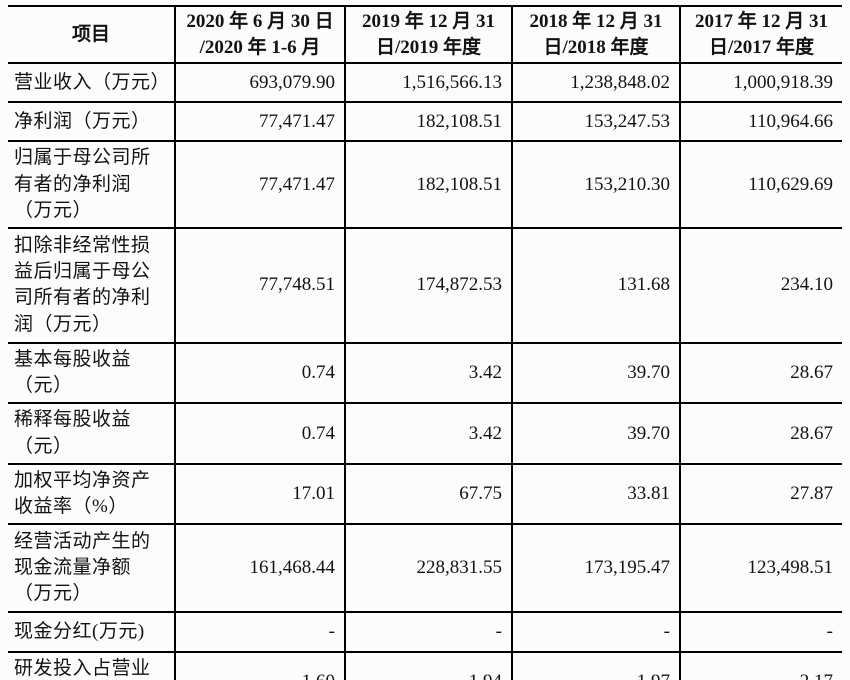 The height and width of the screenshot is (680, 850). Describe the element at coordinates (429, 82) in the screenshot. I see `cell-value: 1,516,566.13` at that location.